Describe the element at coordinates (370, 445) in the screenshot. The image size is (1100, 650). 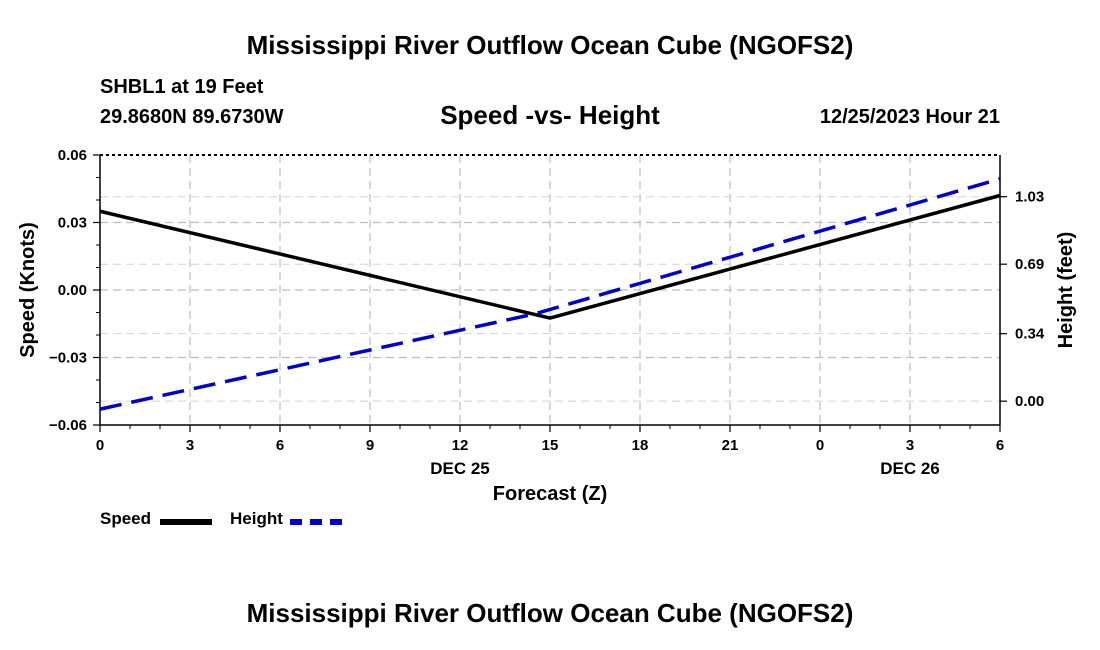
I see `x-tick-label: 9` at that location.